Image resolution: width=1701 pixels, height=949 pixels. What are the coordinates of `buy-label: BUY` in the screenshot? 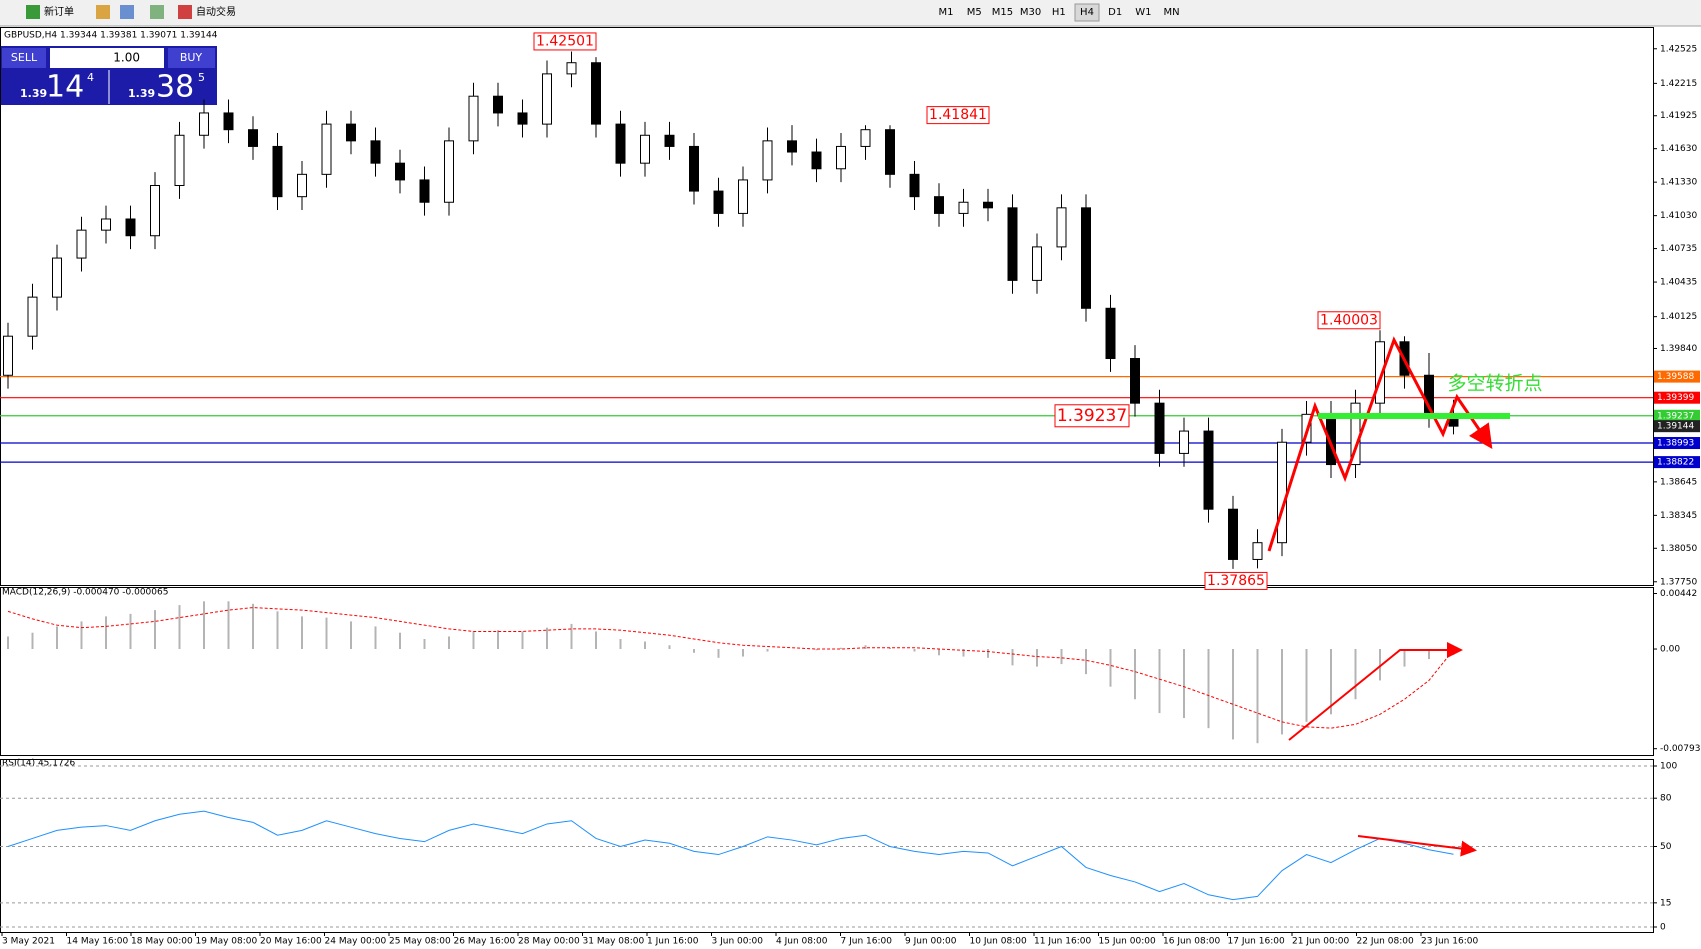 It's located at (191, 57).